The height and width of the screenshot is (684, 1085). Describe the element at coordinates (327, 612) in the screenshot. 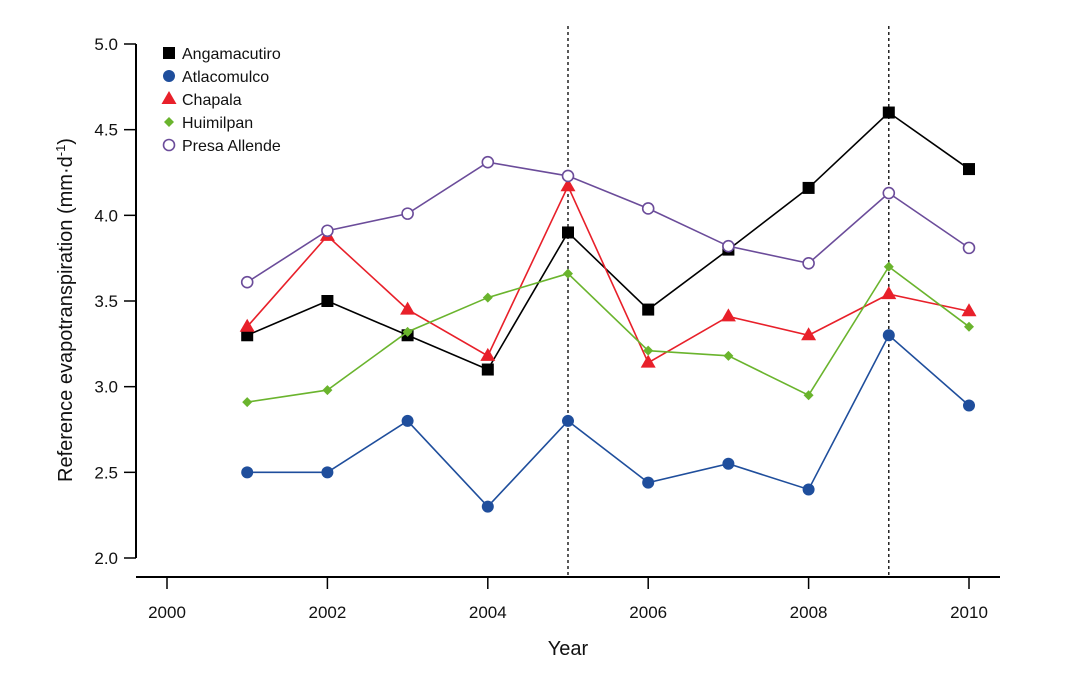

I see `x-tick-label: 2002` at that location.